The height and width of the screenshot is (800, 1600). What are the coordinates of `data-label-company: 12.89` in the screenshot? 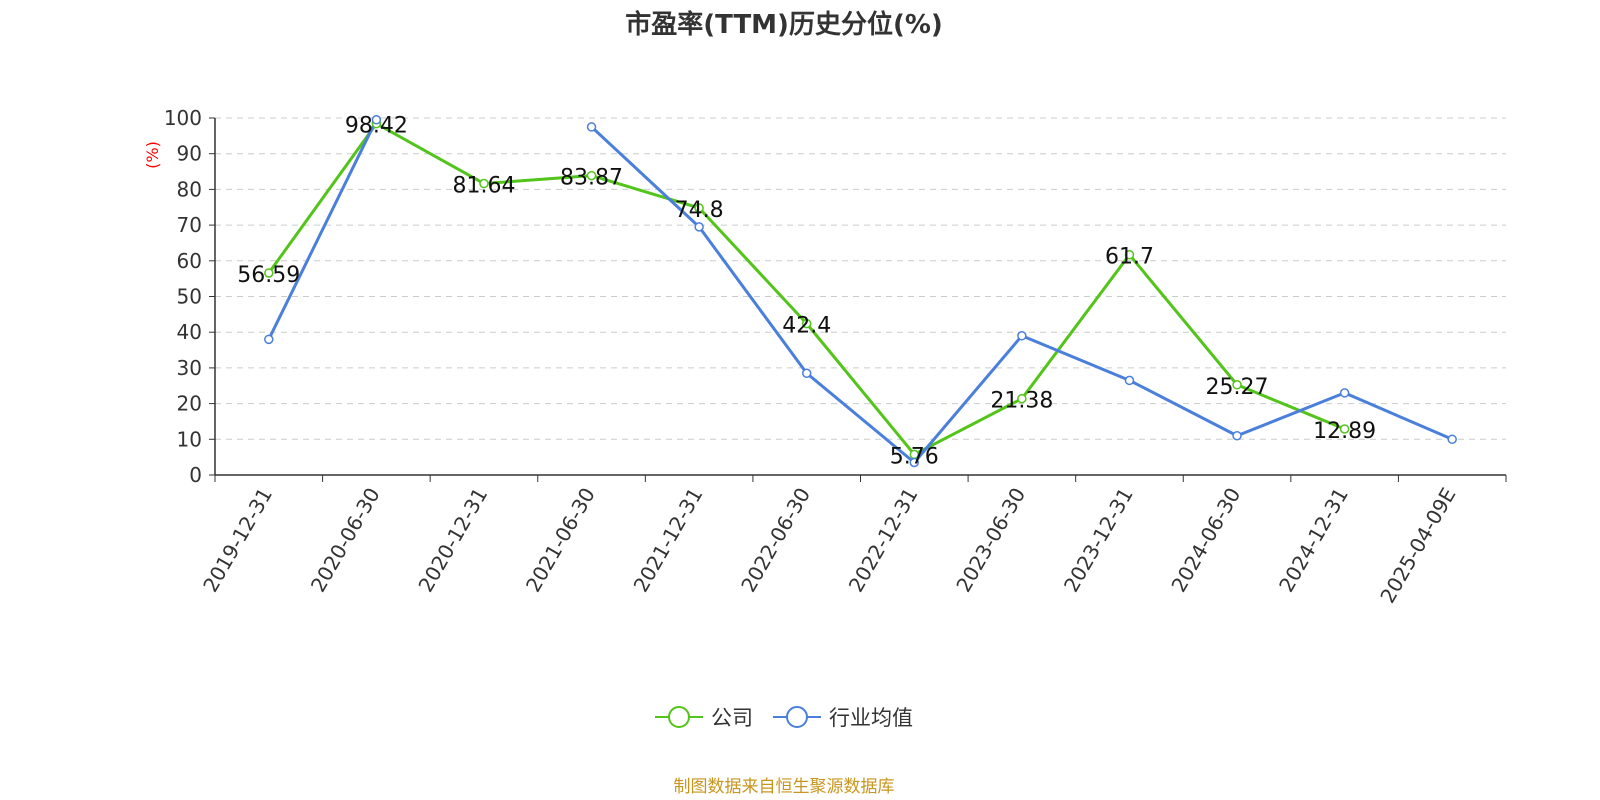 It's located at (1344, 431).